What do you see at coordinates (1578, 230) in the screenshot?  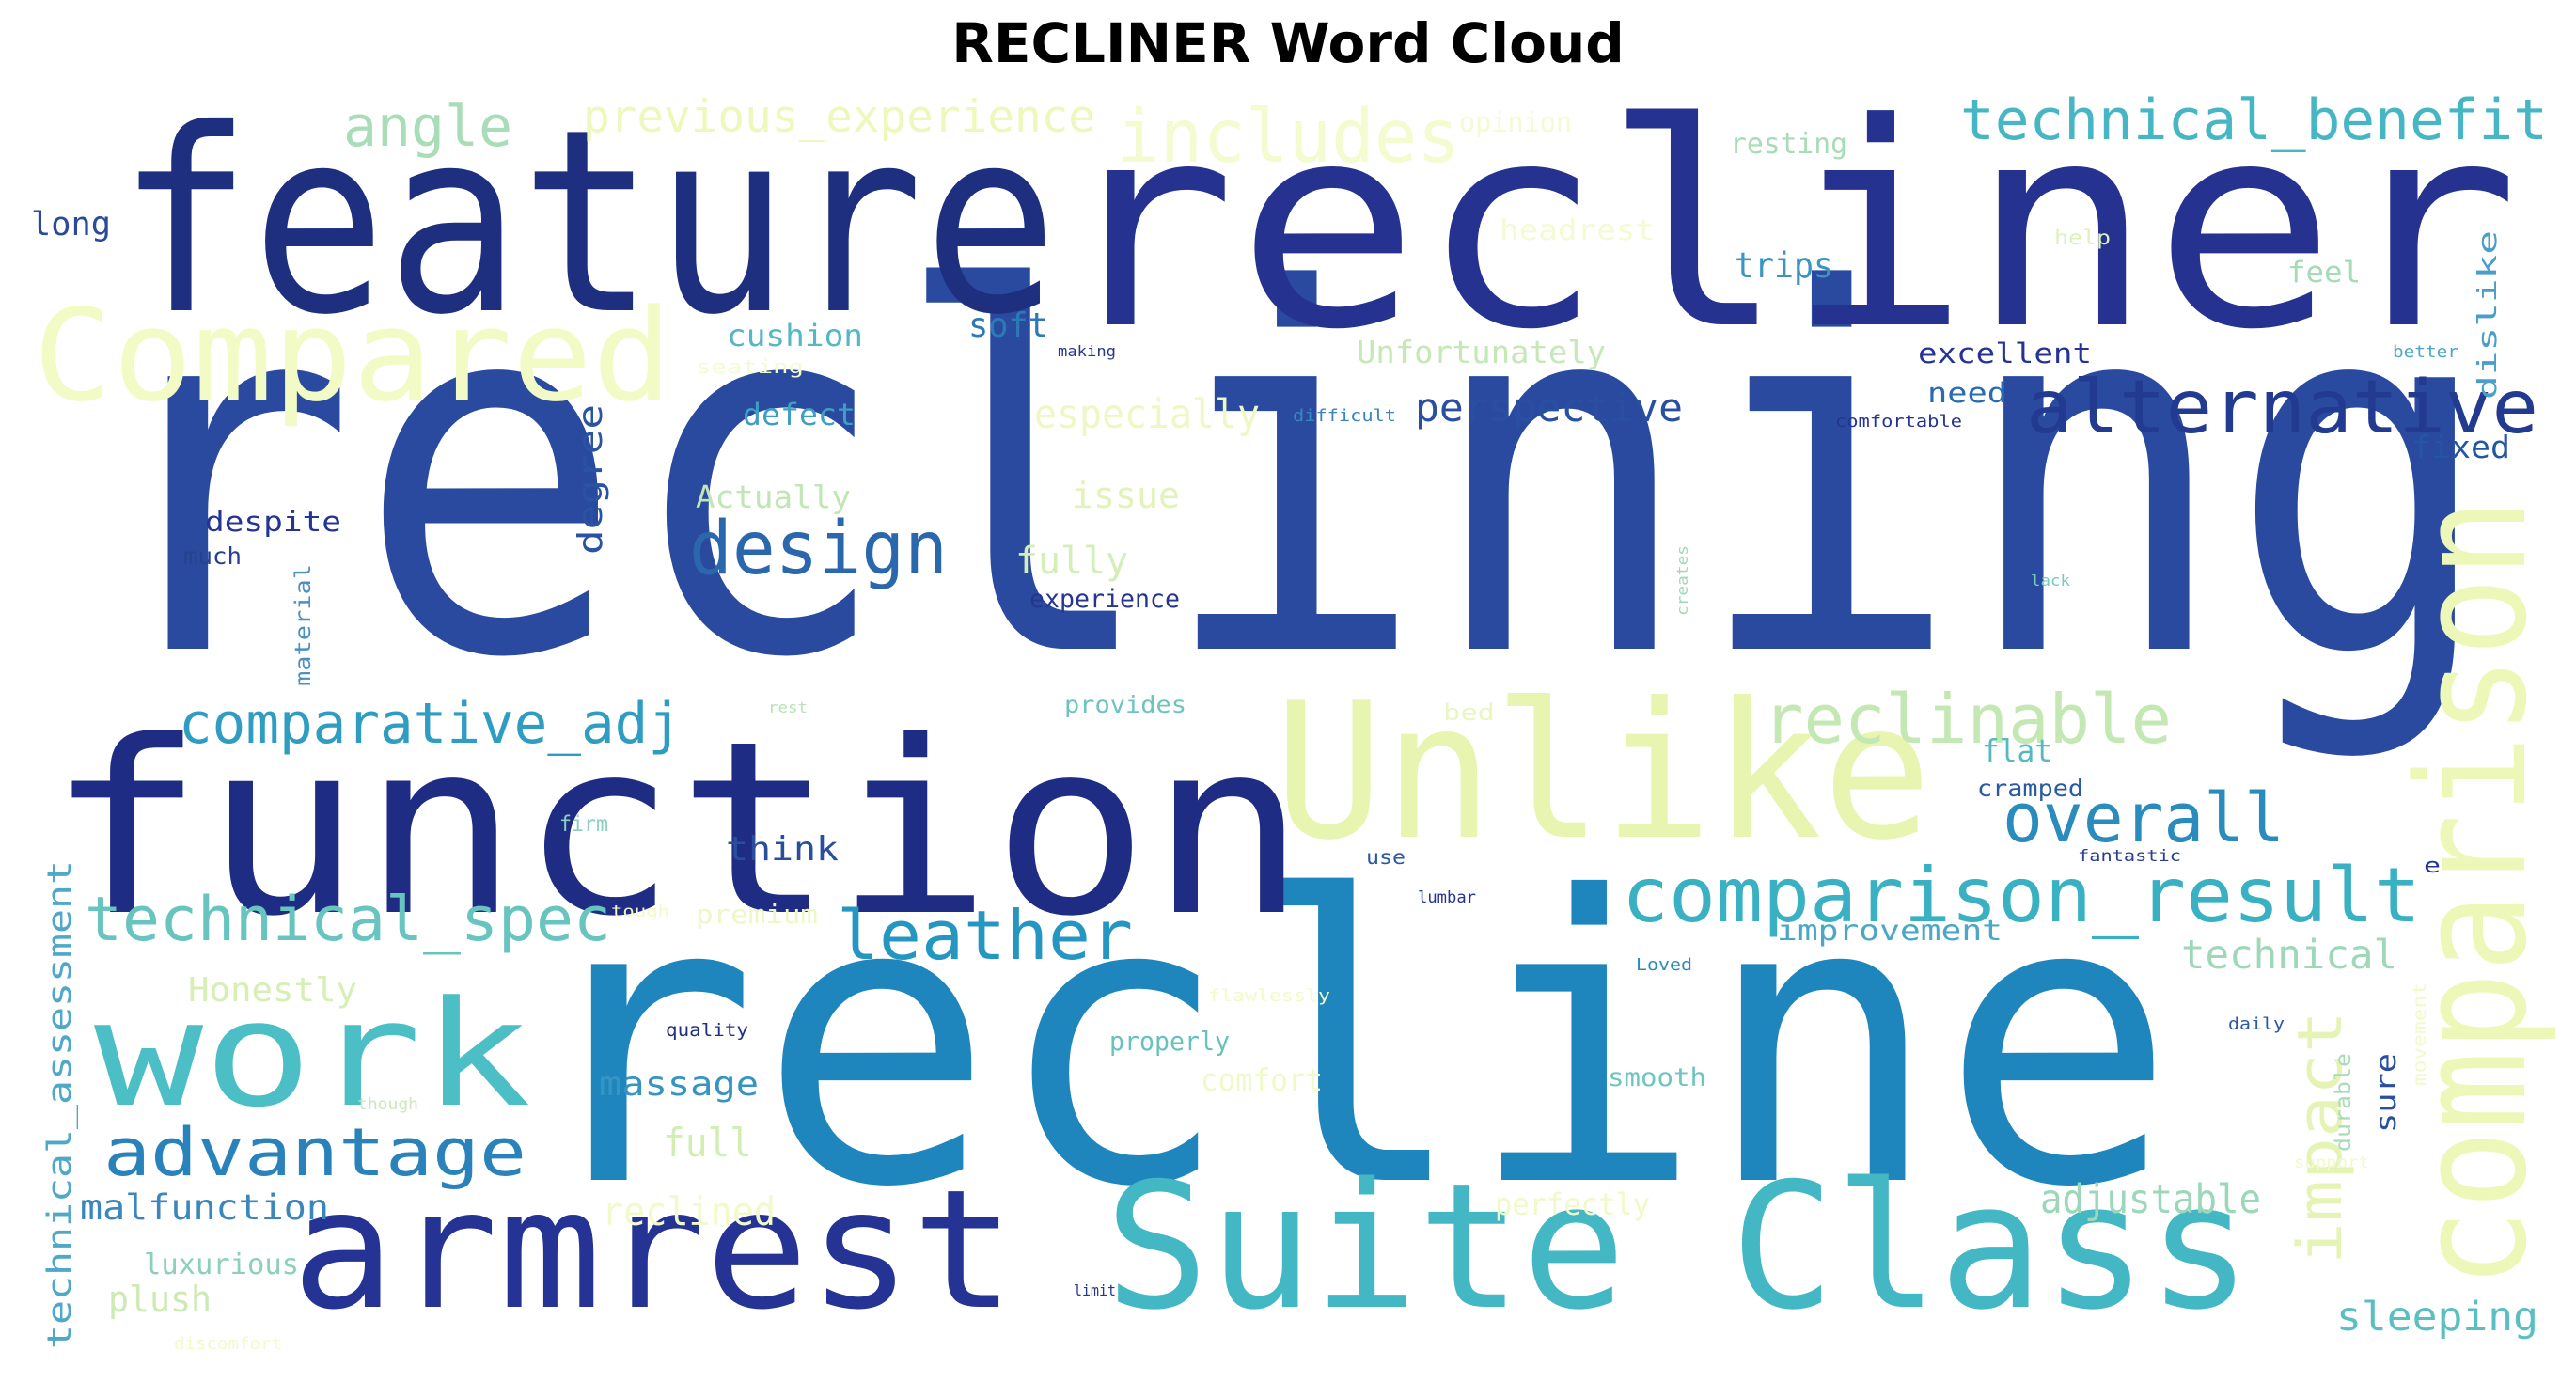 I see `word-headrest: headrest` at bounding box center [1578, 230].